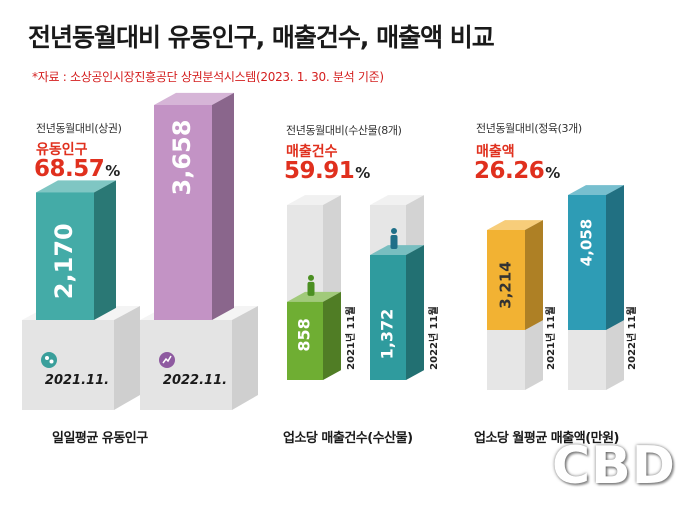 This screenshot has width=680, height=507. Describe the element at coordinates (69, 169) in the screenshot. I see `panel1-change-value: 68.57` at that location.